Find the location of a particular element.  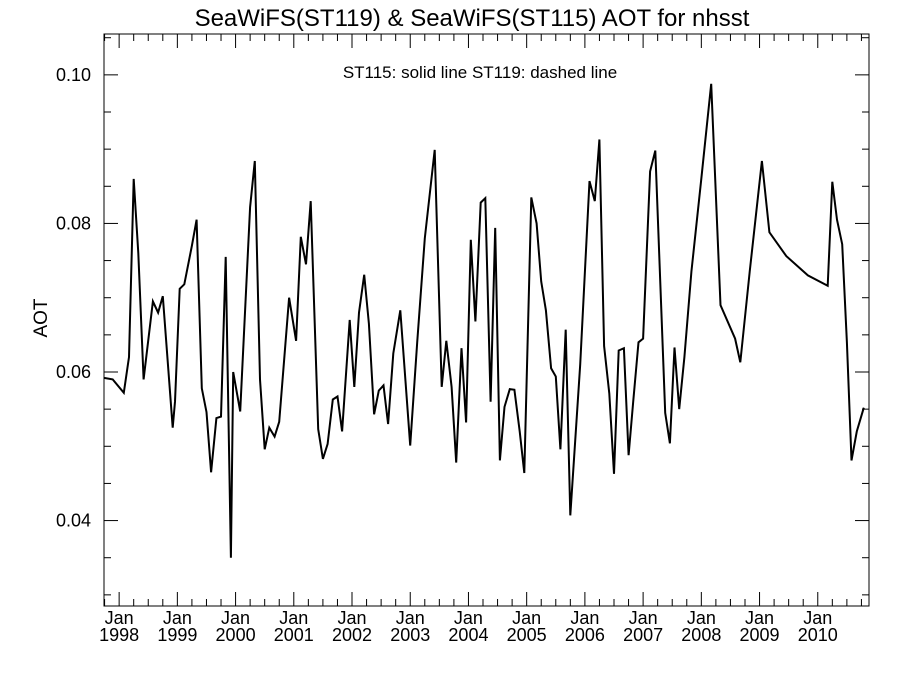

x-tick-label-year: 2001 is located at coordinates (294, 635).